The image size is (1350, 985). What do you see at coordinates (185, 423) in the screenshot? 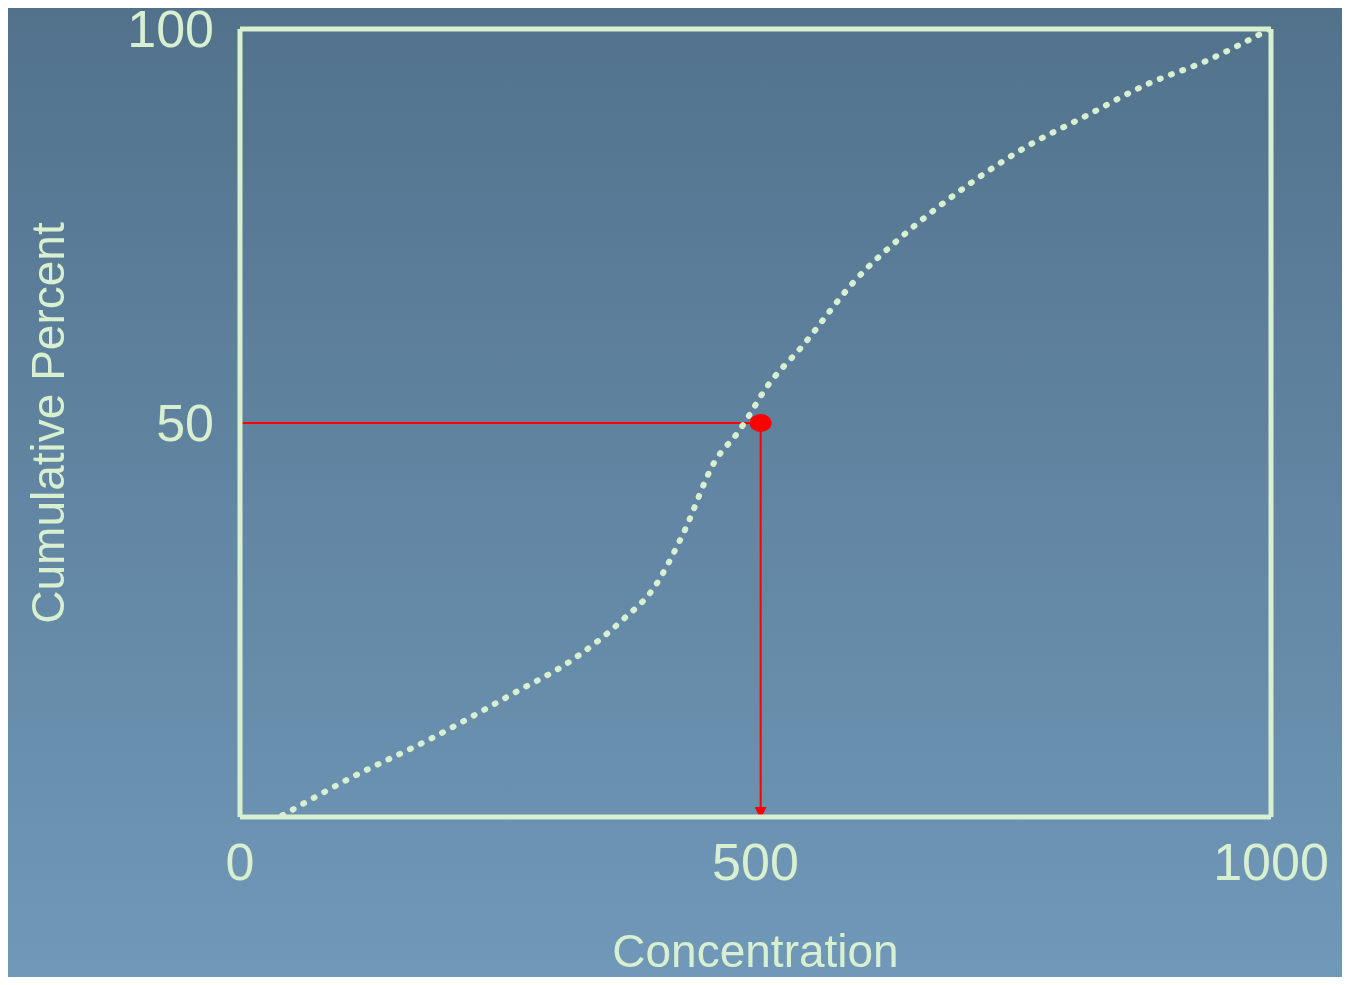
I see `y-tick-label: 50` at bounding box center [185, 423].